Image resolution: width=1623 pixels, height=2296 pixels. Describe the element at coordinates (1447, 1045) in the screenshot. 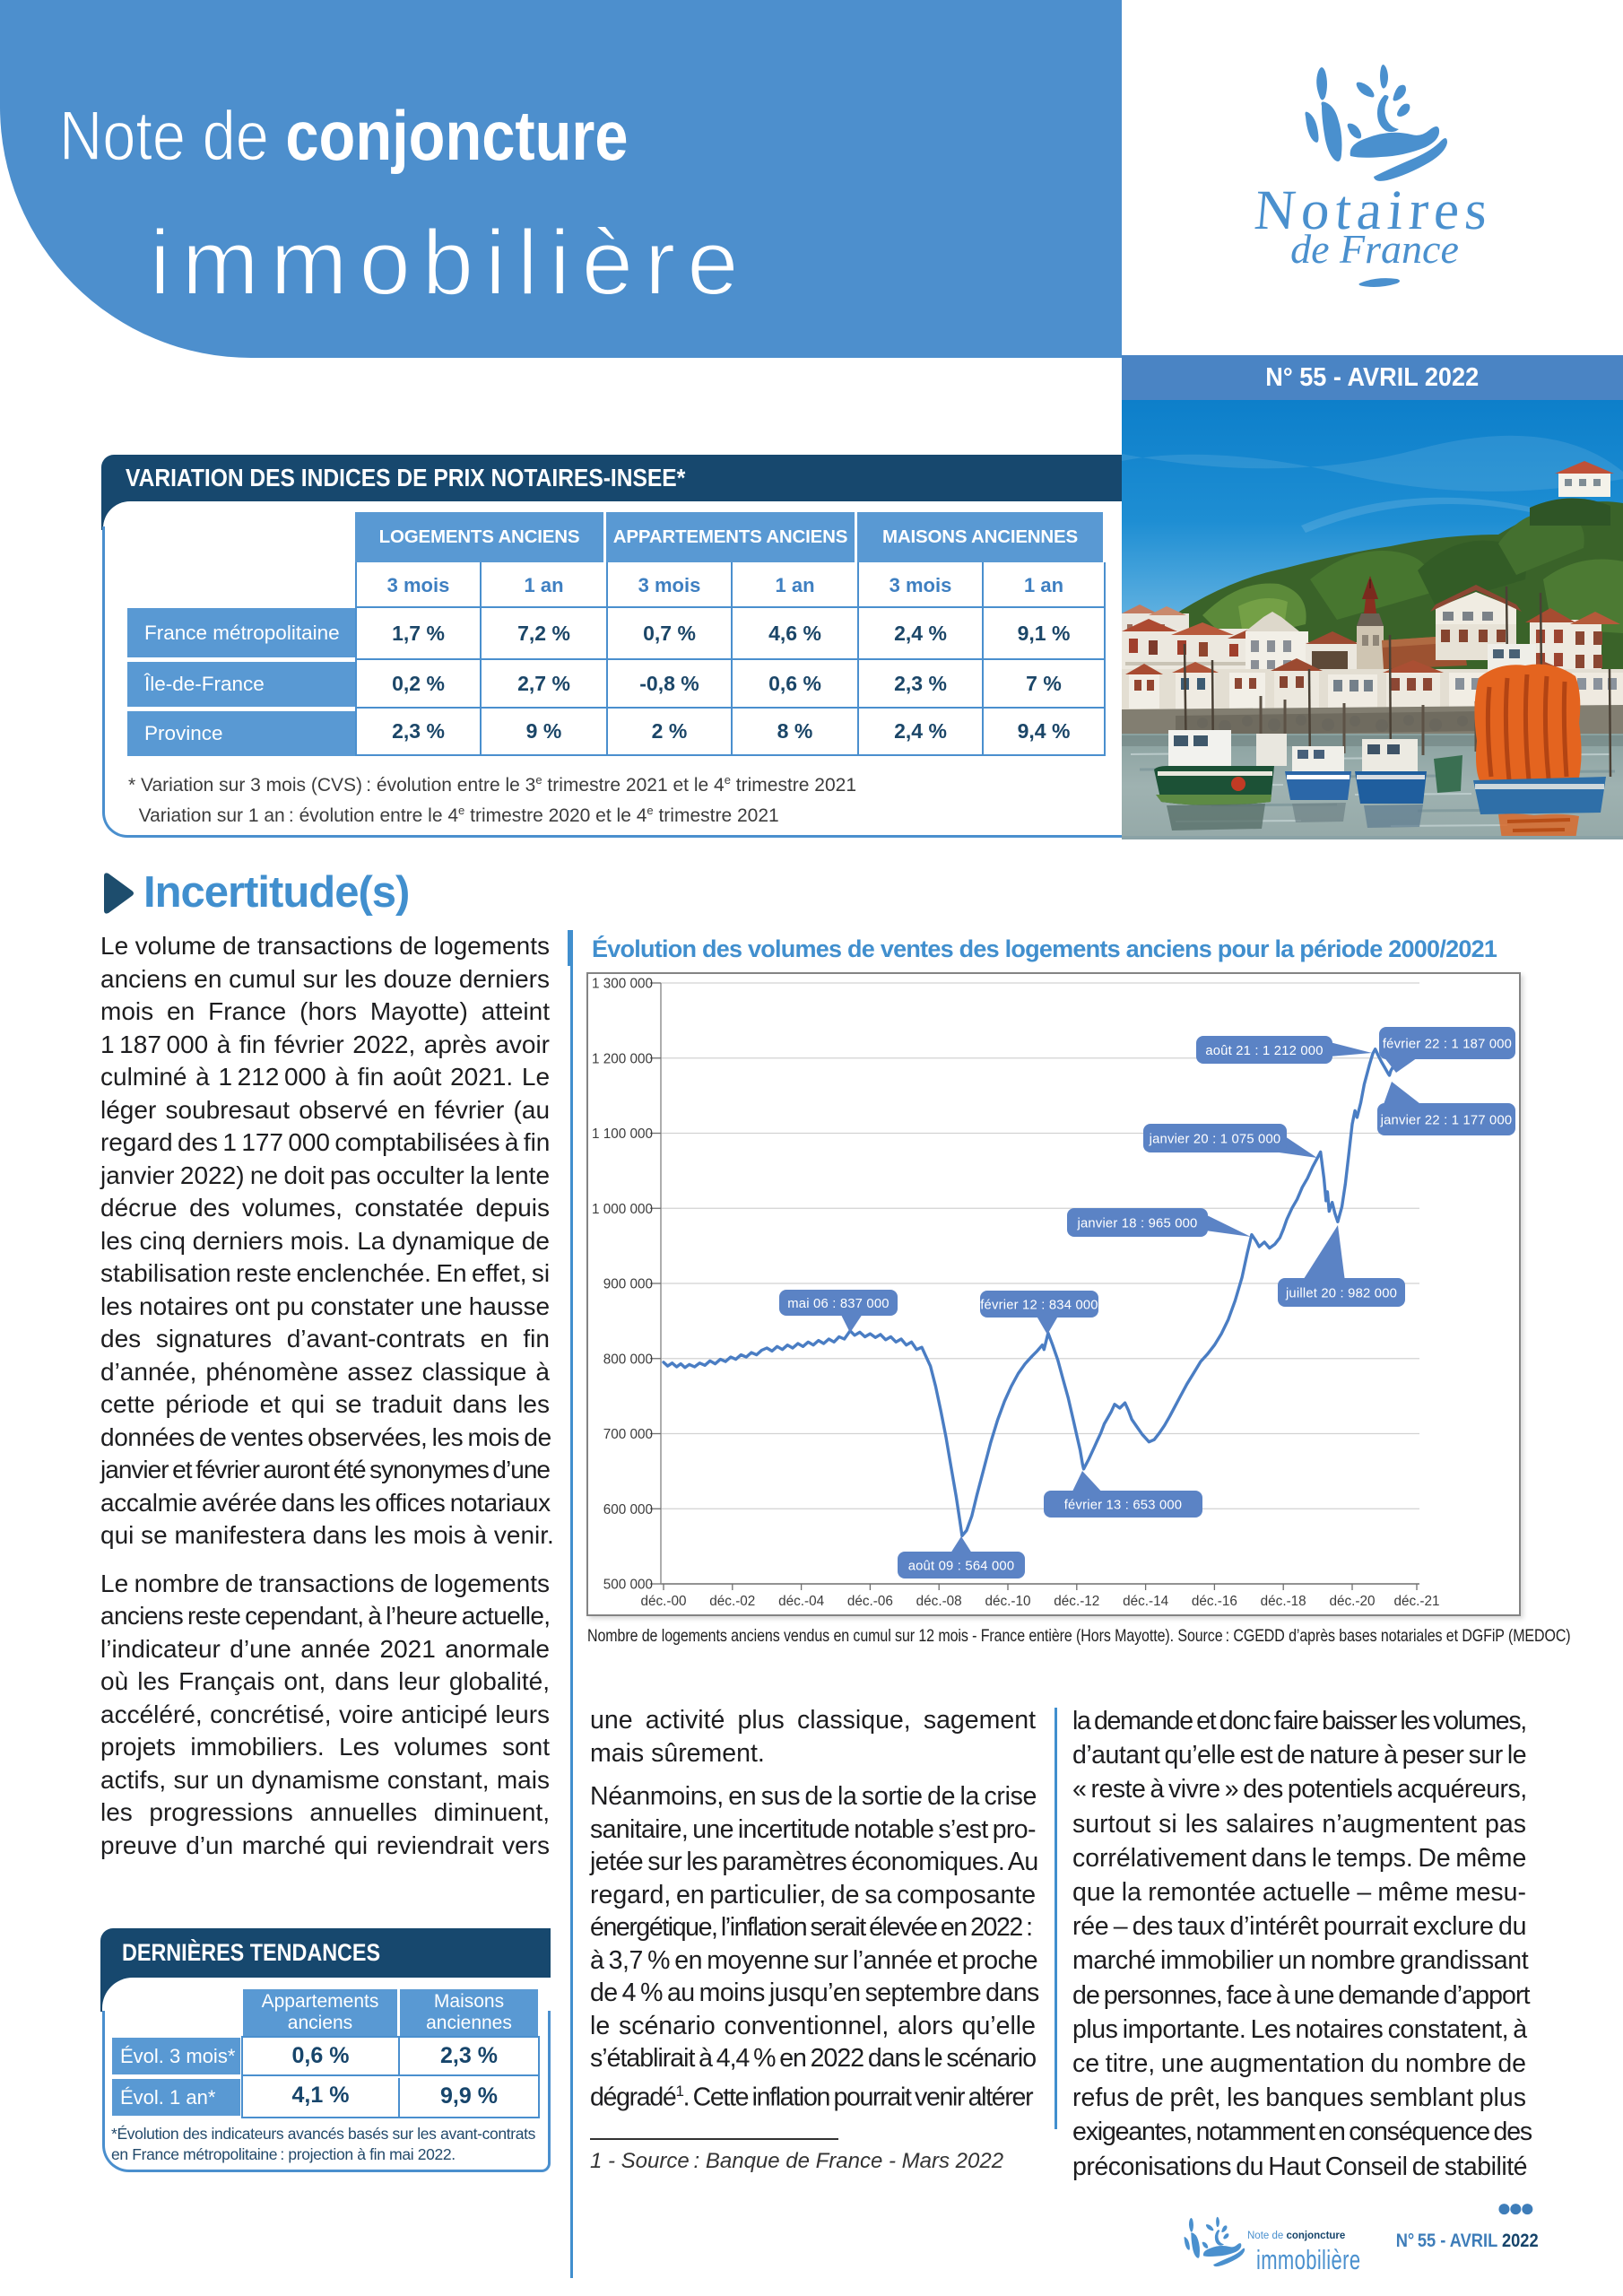

I see `svg-text: février 22 : 1 187 000` at that location.